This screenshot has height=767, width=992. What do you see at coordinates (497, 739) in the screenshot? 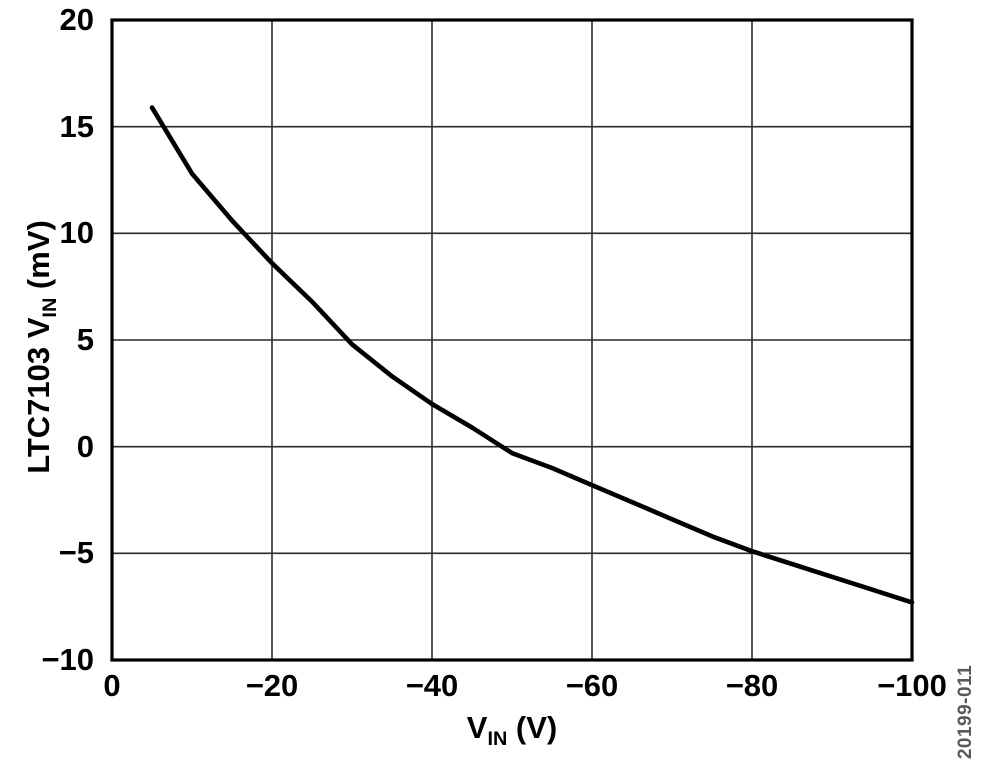
I see `x-axis-title-subscript: IN` at bounding box center [497, 739].